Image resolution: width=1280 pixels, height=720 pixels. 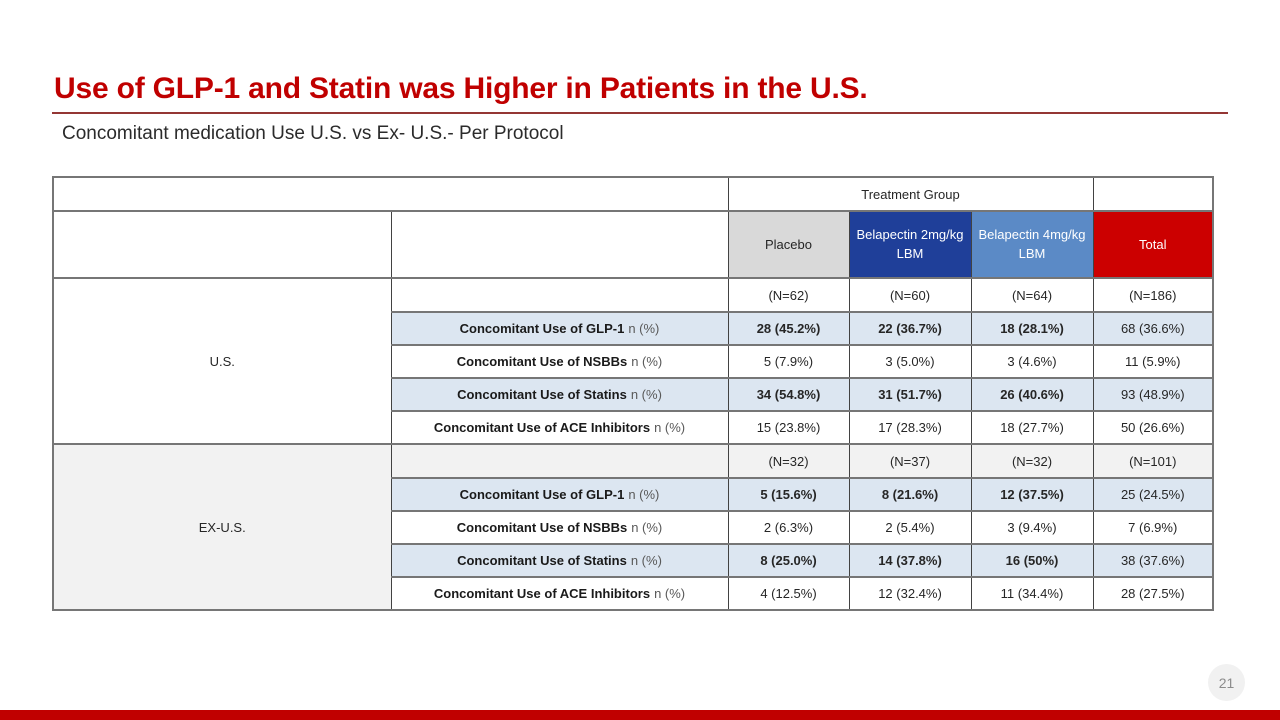 I want to click on data-cell: 3 (4.6%), so click(x=1032, y=361).